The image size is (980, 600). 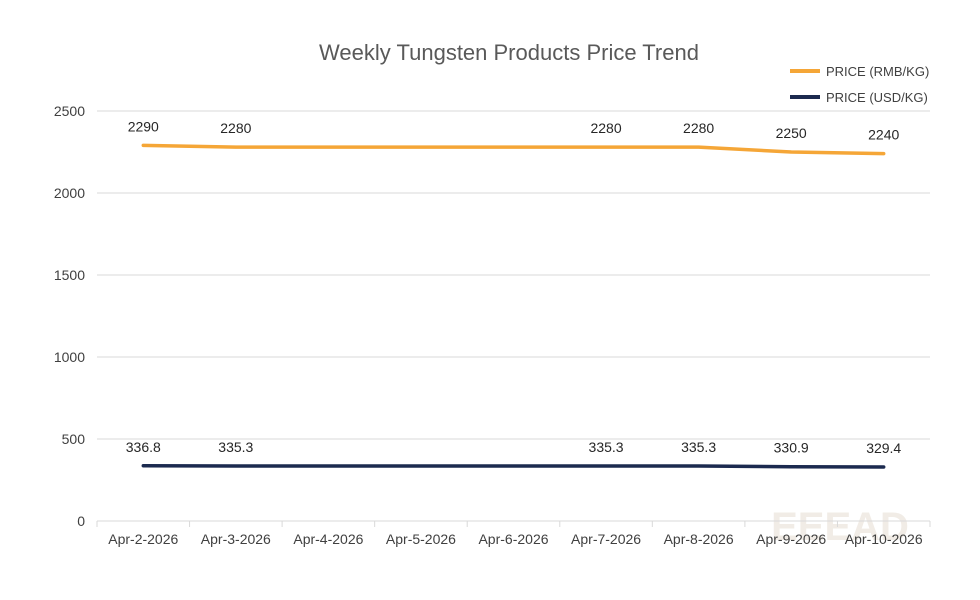 What do you see at coordinates (883, 135) in the screenshot?
I see `data-label: 2240` at bounding box center [883, 135].